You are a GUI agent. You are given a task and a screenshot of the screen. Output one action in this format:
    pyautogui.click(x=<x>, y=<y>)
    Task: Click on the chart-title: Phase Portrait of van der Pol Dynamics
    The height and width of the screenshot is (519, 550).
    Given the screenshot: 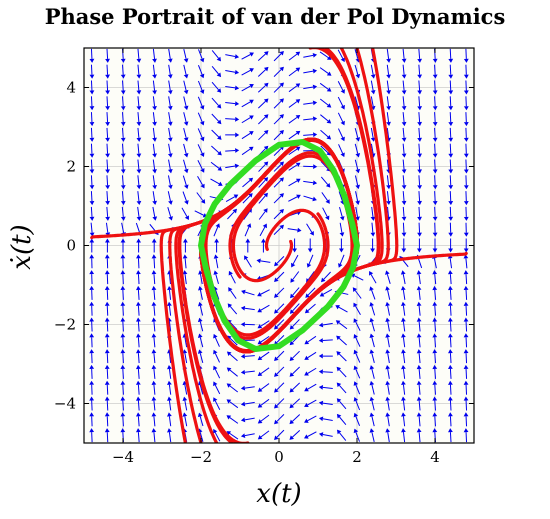 What is the action you would take?
    pyautogui.click(x=275, y=16)
    